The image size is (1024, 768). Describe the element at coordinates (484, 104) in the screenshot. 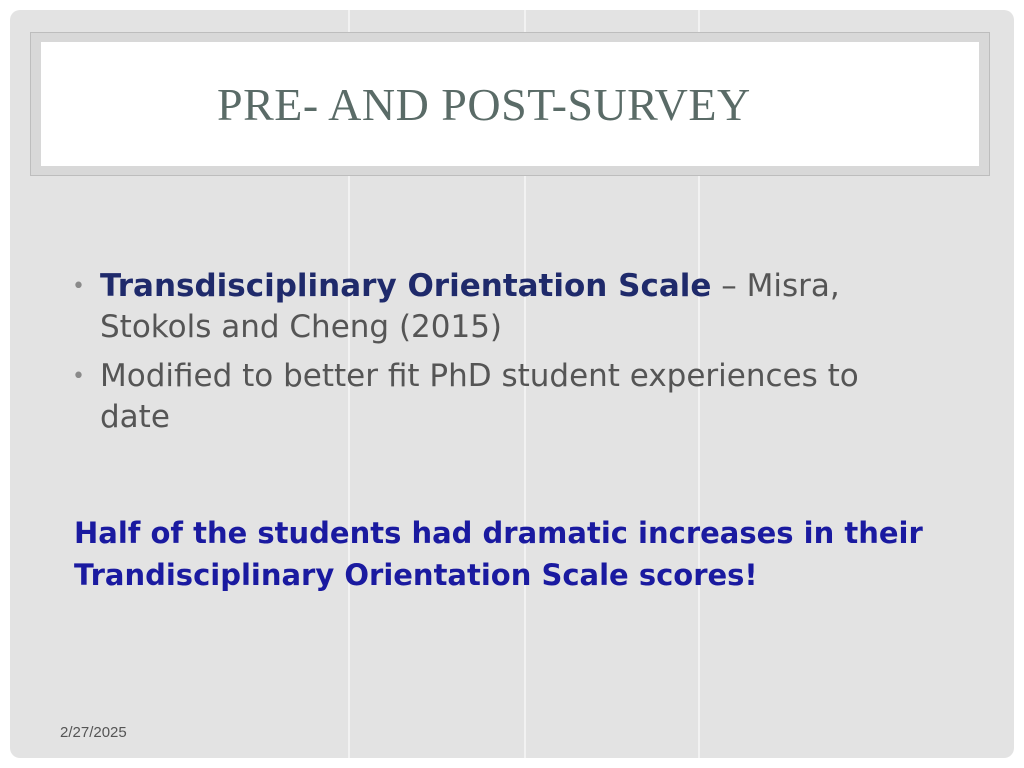

I see `slide-title: PRE- AND POST-SURVEY` at that location.